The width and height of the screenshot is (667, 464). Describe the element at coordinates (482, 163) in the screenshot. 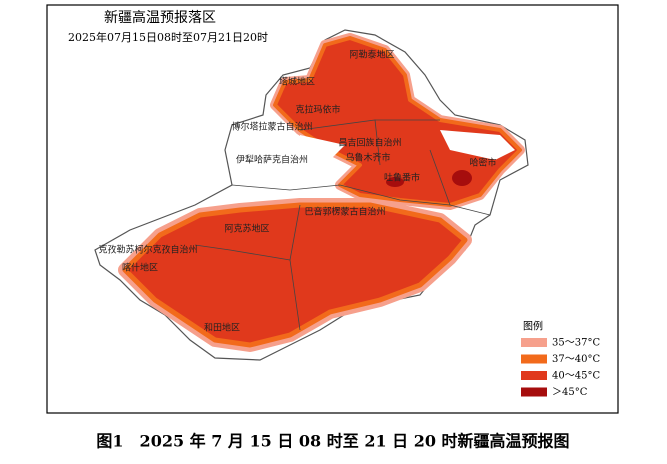

I see `region-label: 哈密市` at that location.